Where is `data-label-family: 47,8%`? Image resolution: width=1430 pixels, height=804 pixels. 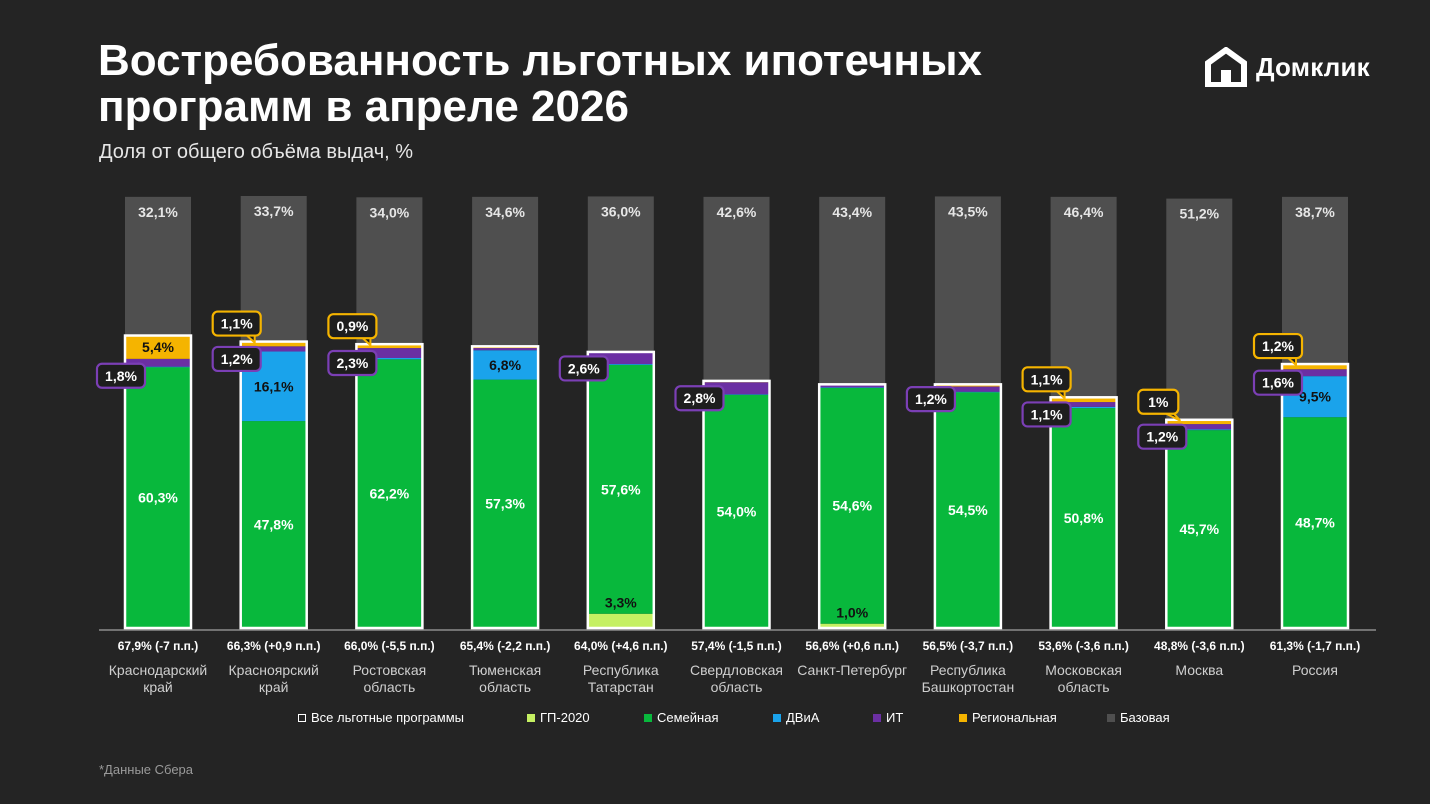
data-label-family: 47,8% is located at coordinates (274, 524).